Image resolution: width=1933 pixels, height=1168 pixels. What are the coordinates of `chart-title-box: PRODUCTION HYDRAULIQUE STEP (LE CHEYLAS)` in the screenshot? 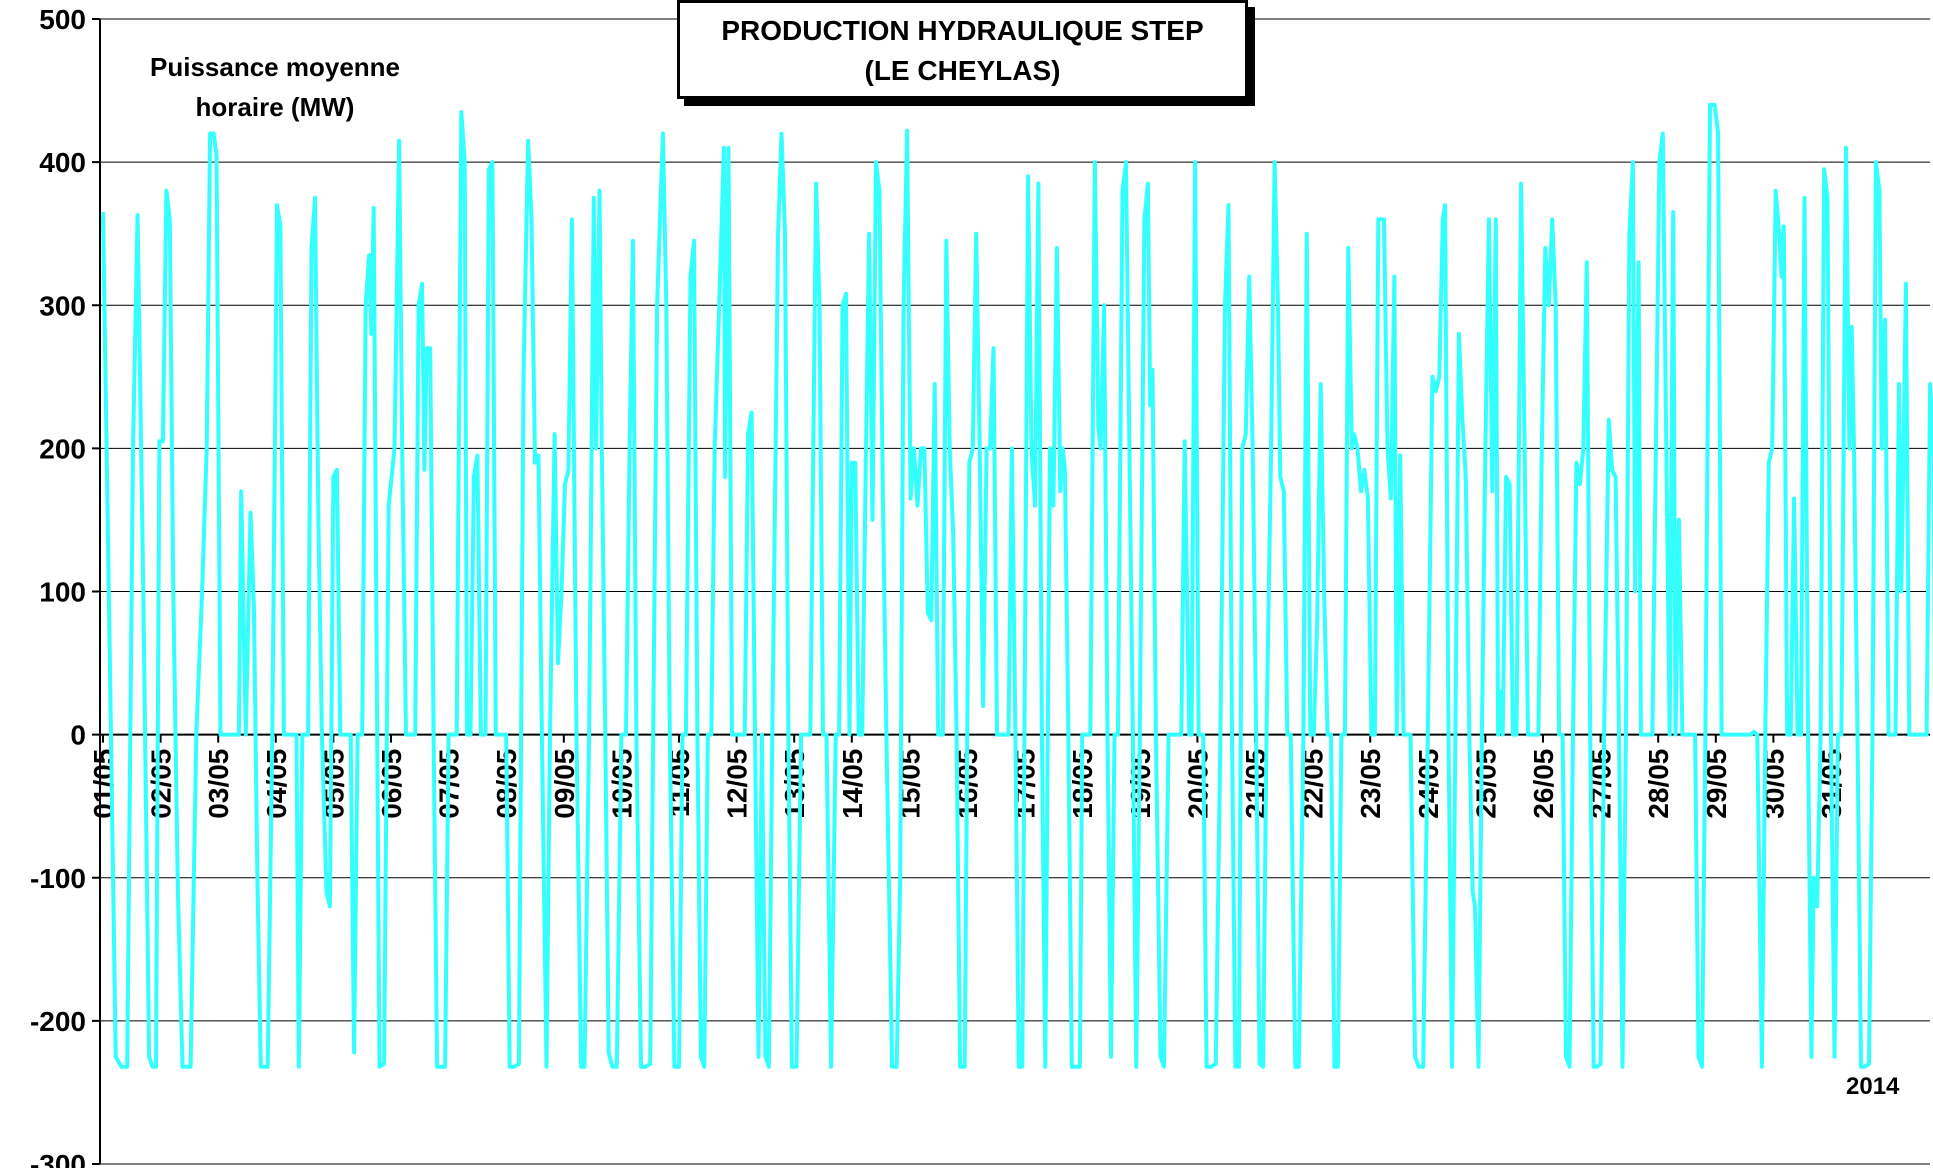 It's located at (962, 49).